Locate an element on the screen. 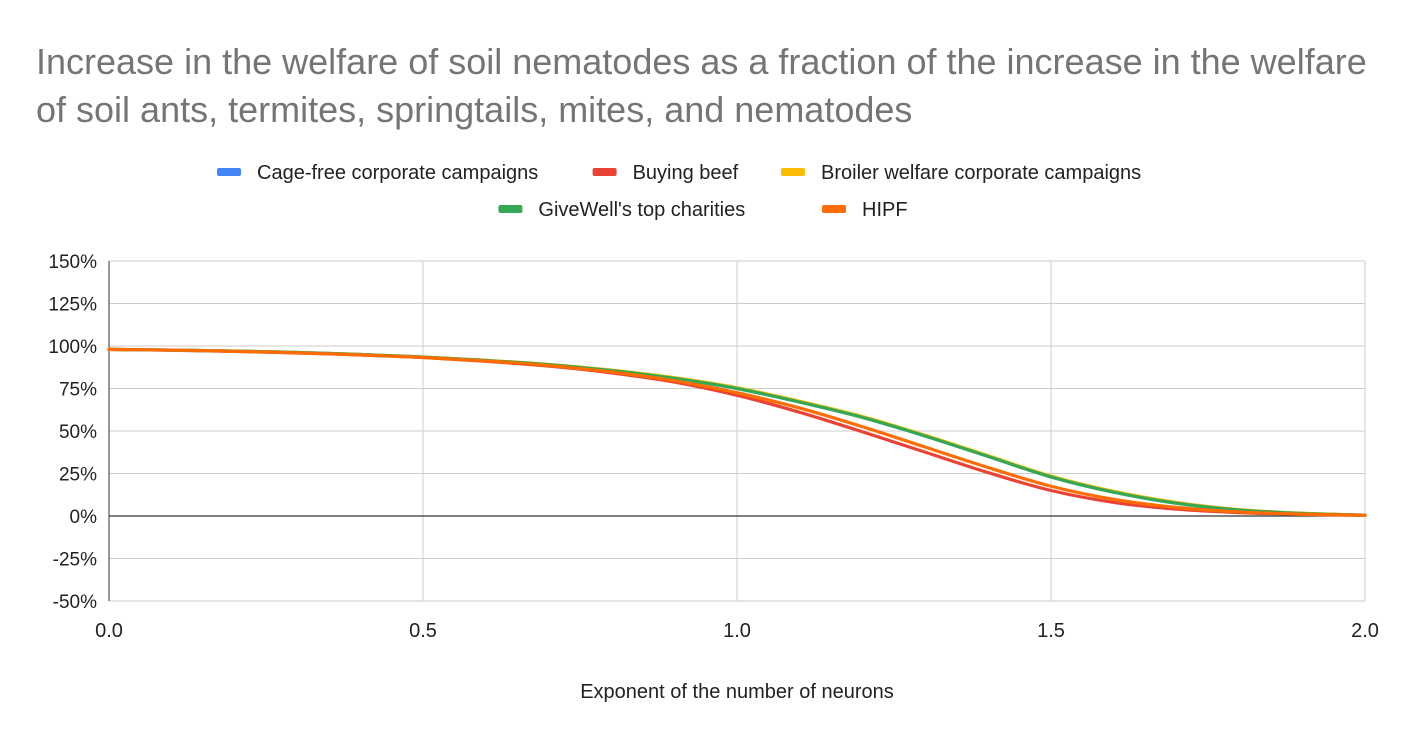  x-tick-label: 1.0 is located at coordinates (737, 631).